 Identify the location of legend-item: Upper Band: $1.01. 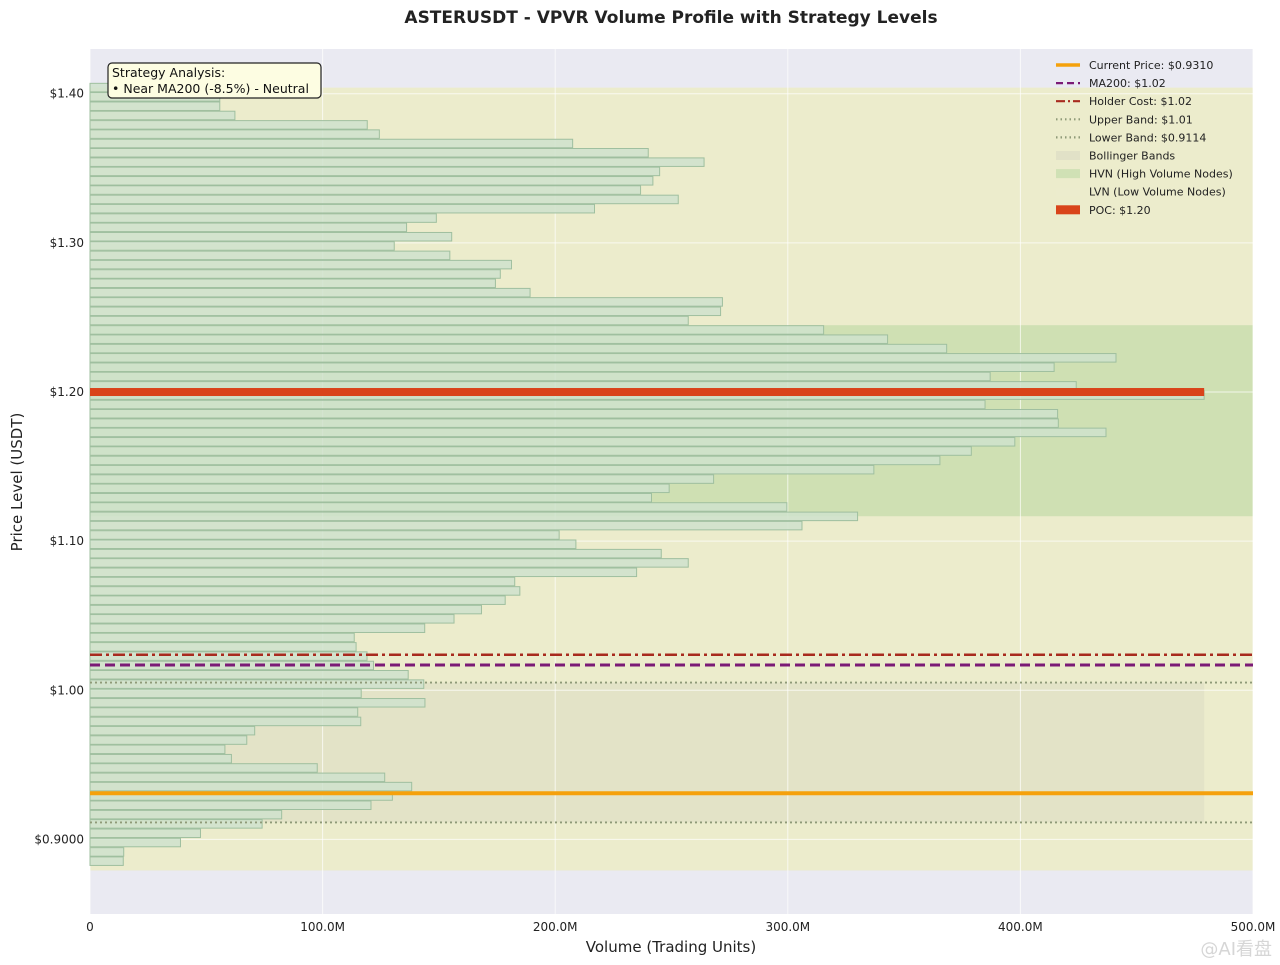
(1124, 119).